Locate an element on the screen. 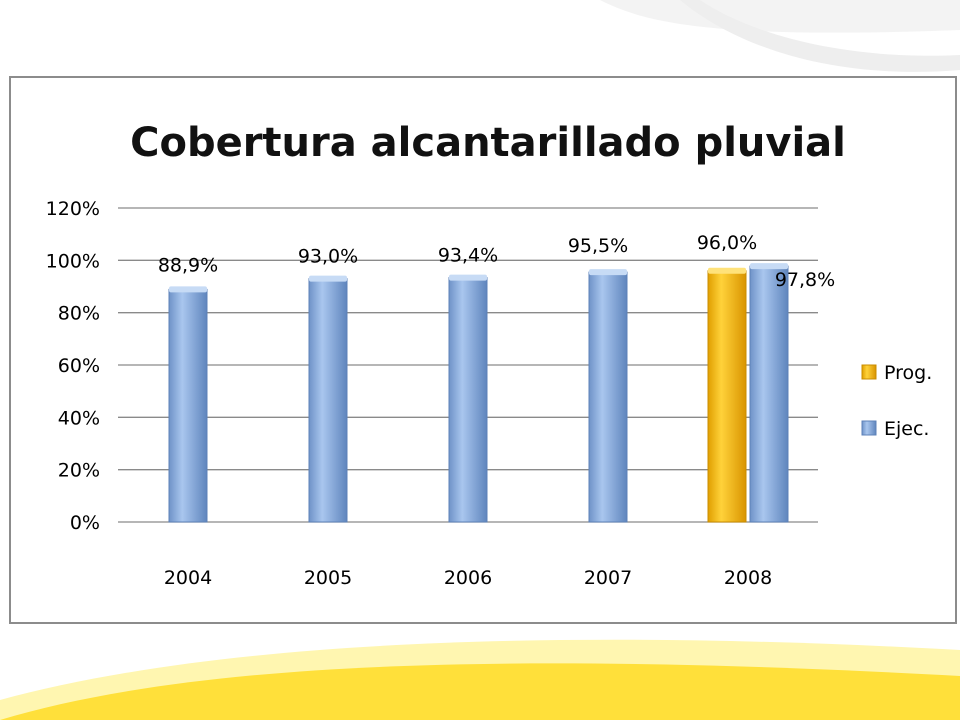 The image size is (960, 720). data-label-ejec-2006: 93,4% is located at coordinates (468, 256).